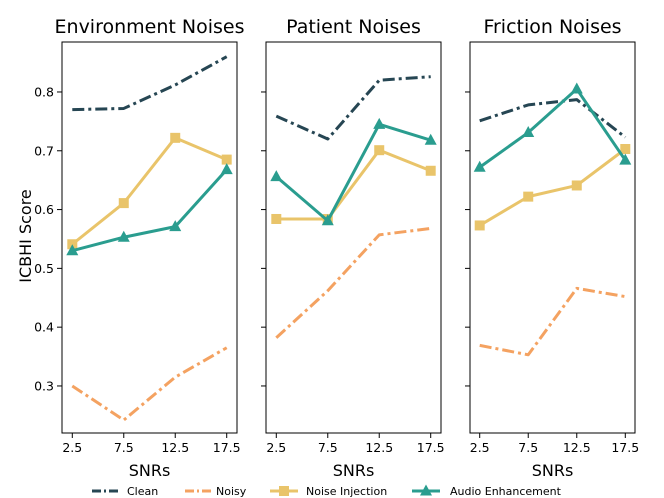  I want to click on panel-title: Friction Noises, so click(552, 27).